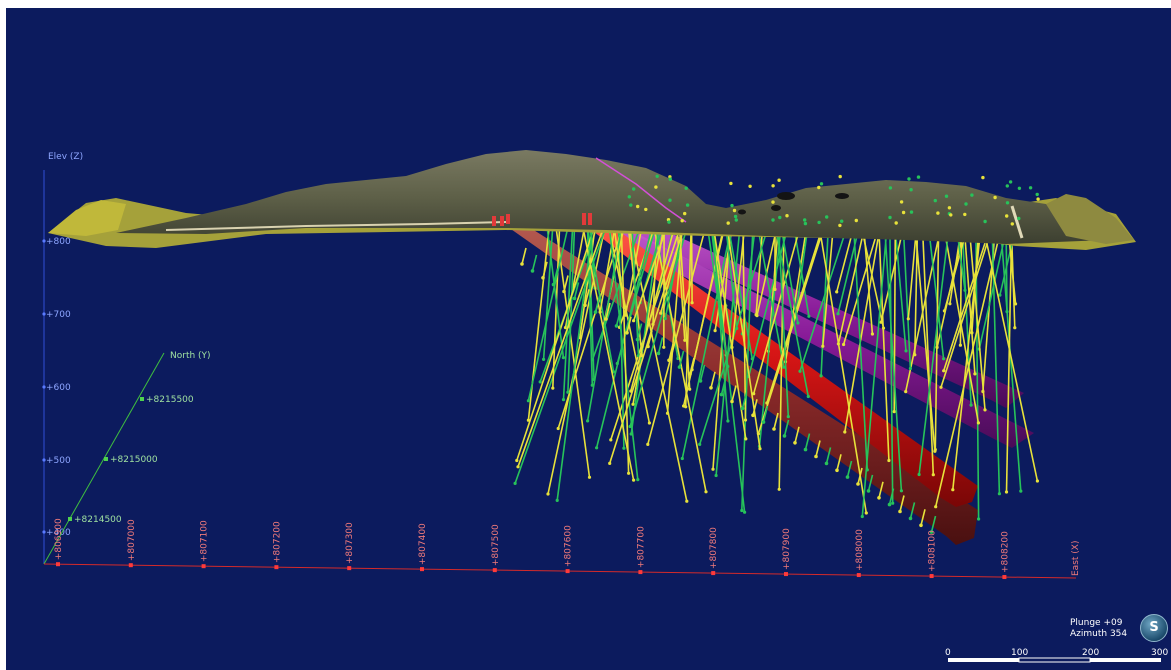  I want to click on north-ticks: +8214500 +8215000 +8215500, so click(131, 460).